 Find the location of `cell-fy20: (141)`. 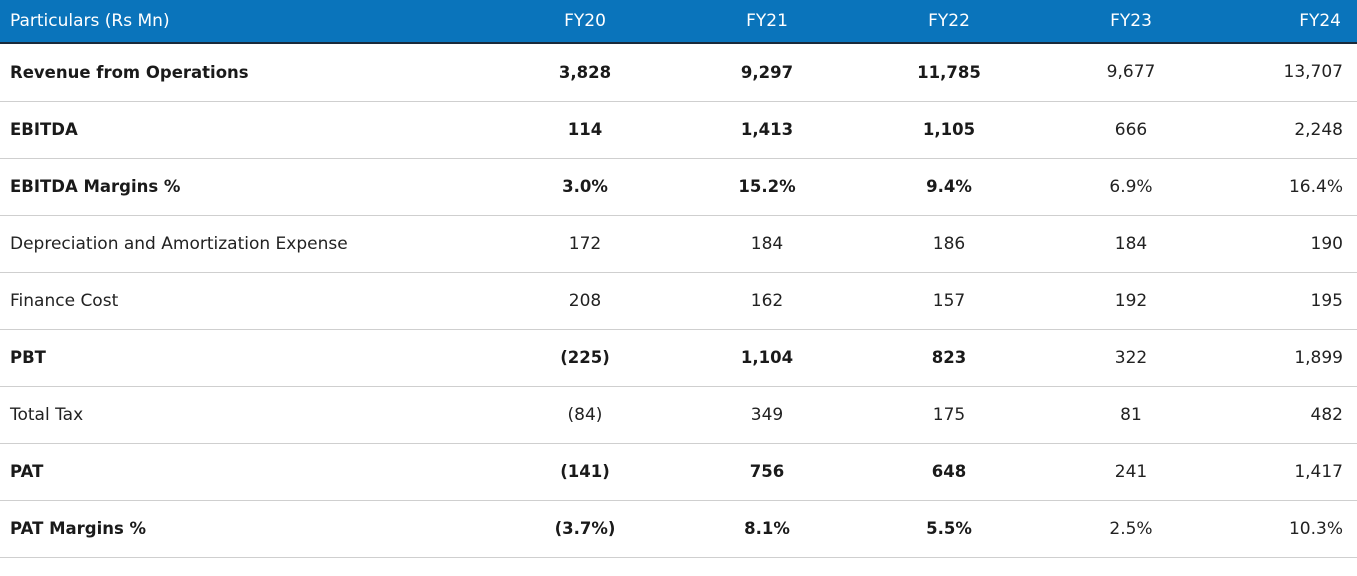

cell-fy20: (141) is located at coordinates (585, 471).